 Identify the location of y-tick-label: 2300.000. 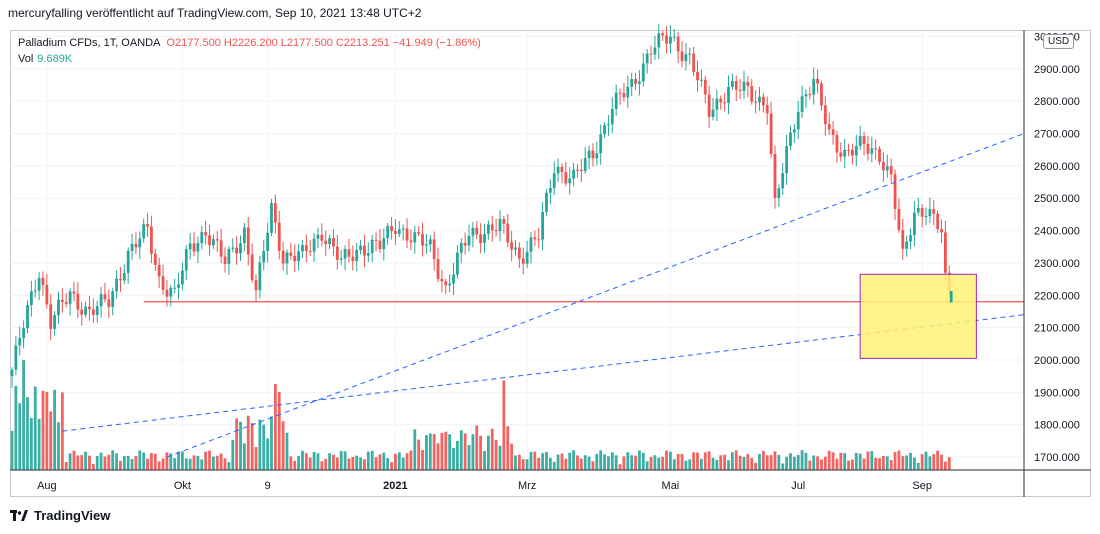
(1057, 264).